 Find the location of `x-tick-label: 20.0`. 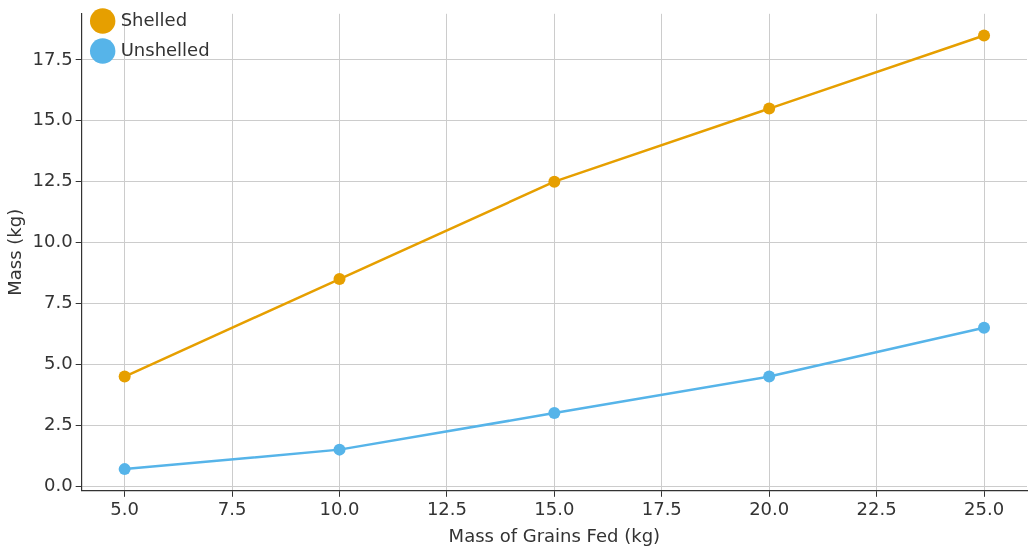

x-tick-label: 20.0 is located at coordinates (769, 509).